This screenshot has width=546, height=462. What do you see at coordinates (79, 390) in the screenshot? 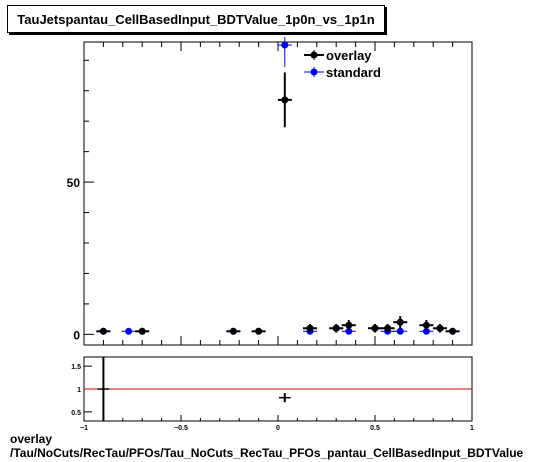
I see `ratio-y-tick-label: 1` at bounding box center [79, 390].